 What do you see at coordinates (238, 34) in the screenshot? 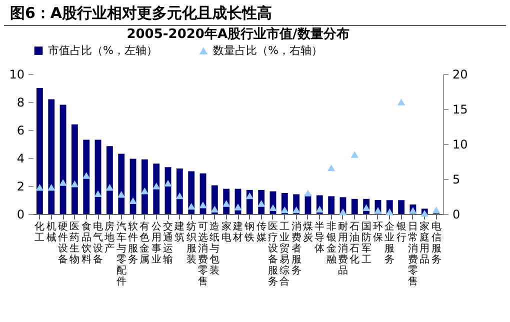
I see `chart-subtitle: 2005-2020年A股行业市值/数量分布` at bounding box center [238, 34].